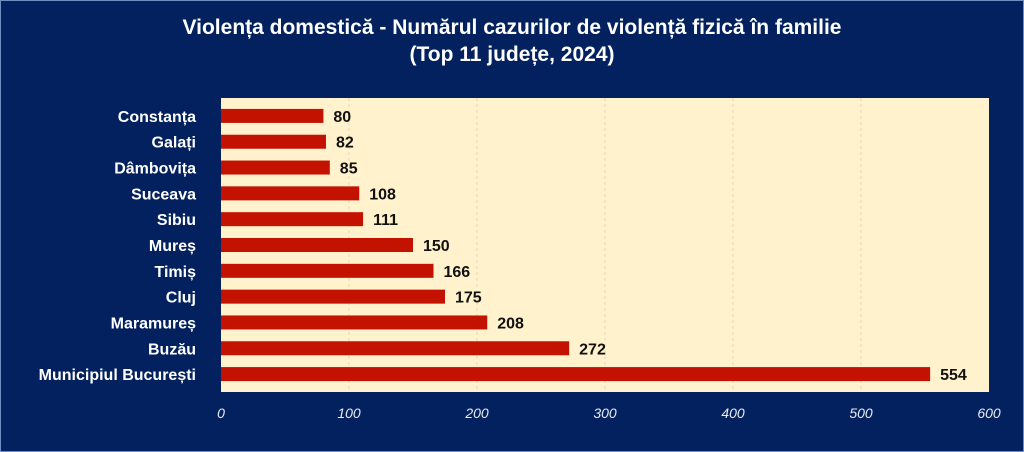 The image size is (1024, 452). Describe the element at coordinates (181, 298) in the screenshot. I see `y-tick-label: Cluj` at that location.